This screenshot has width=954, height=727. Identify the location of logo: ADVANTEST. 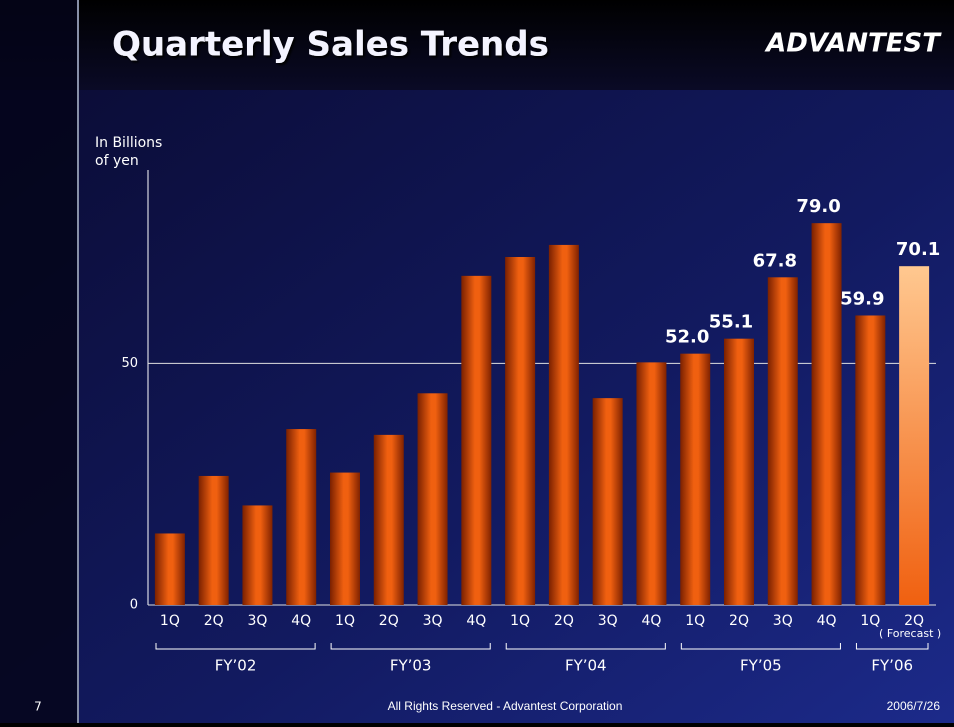
(853, 44).